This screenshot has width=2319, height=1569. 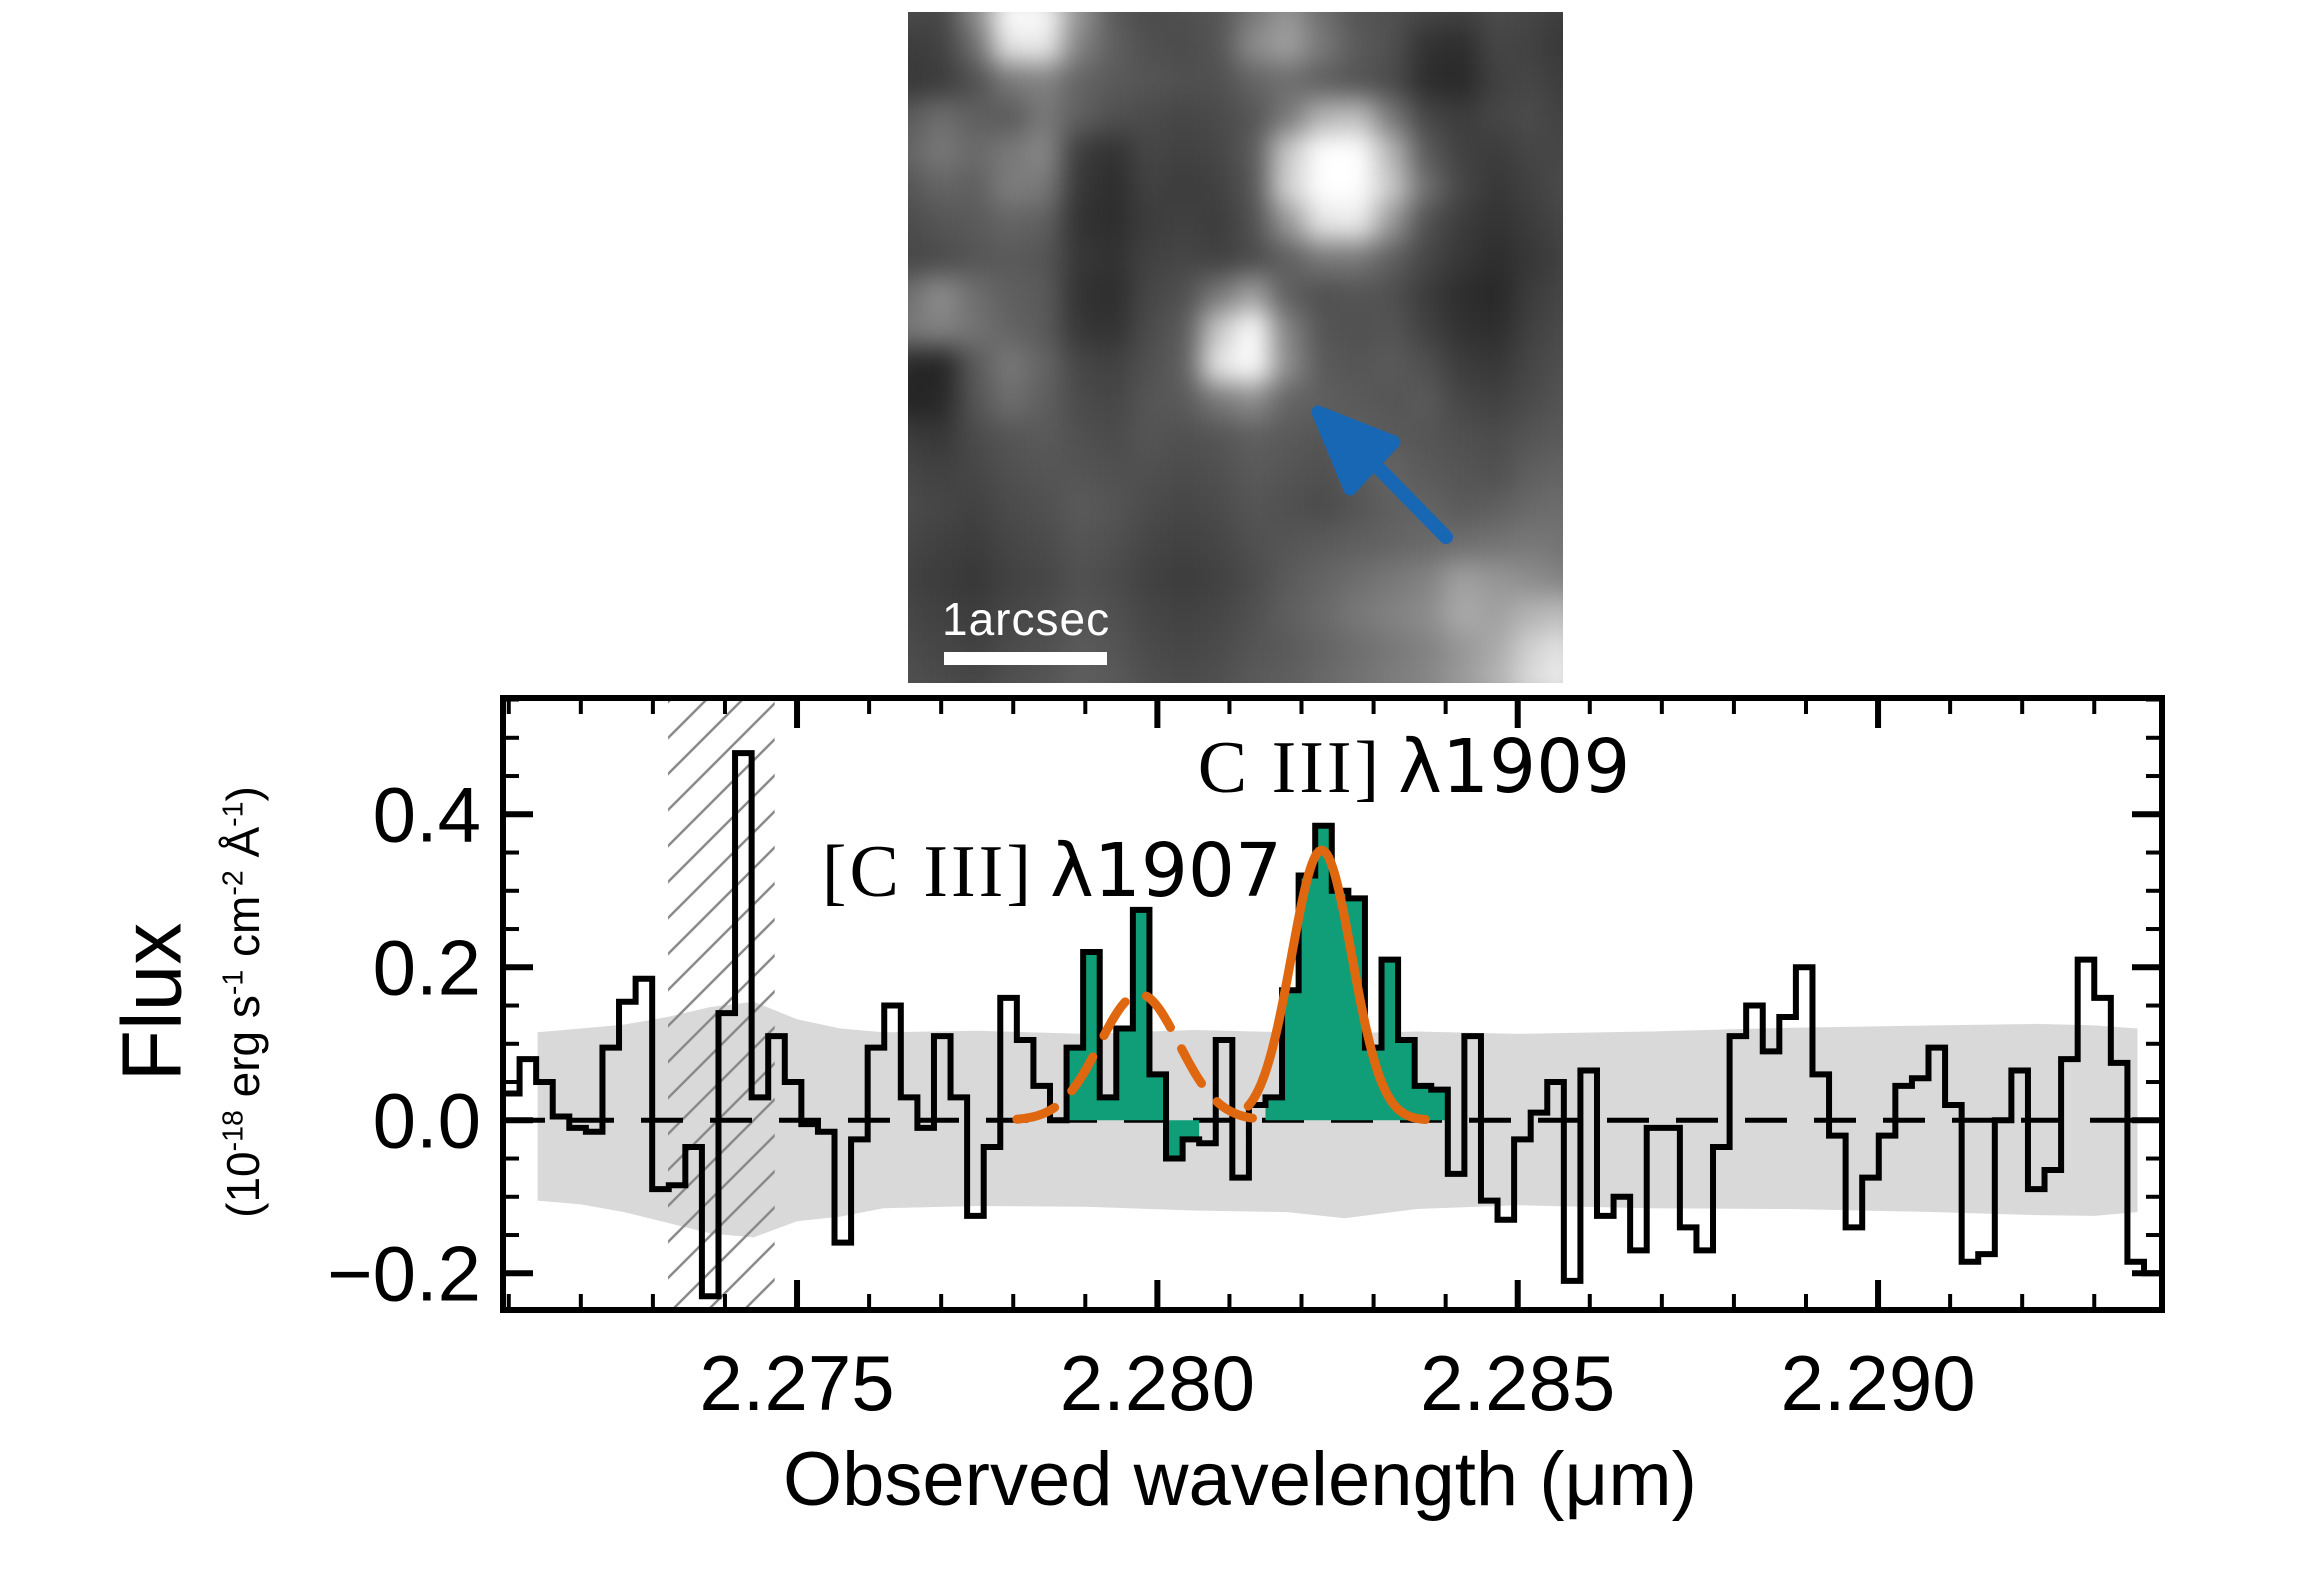 What do you see at coordinates (927, 872) in the screenshot?
I see `line-label-1907-prefix: [C III]` at bounding box center [927, 872].